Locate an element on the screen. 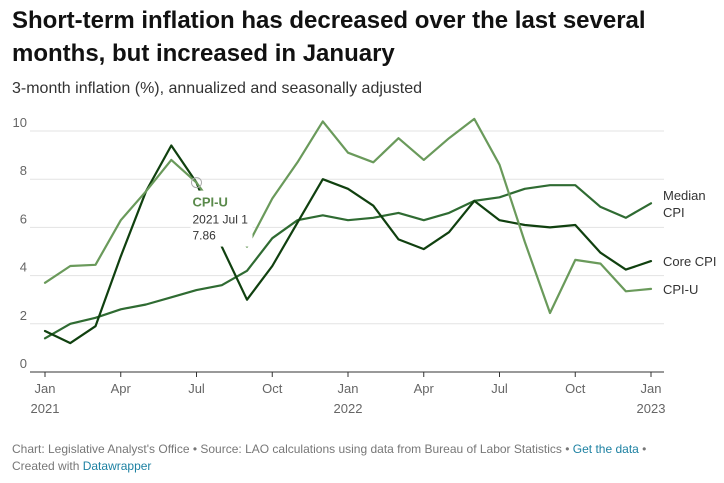  tooltip-background is located at coordinates (221, 218).